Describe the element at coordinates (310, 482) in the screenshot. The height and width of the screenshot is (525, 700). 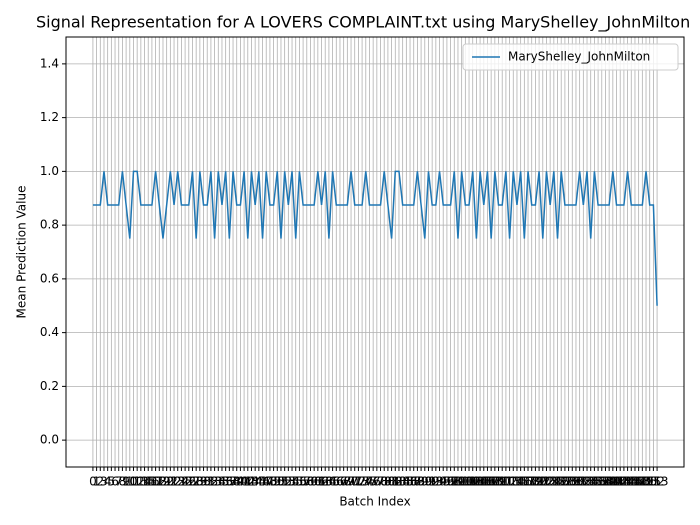
I see `x-tick-label: 59` at that location.